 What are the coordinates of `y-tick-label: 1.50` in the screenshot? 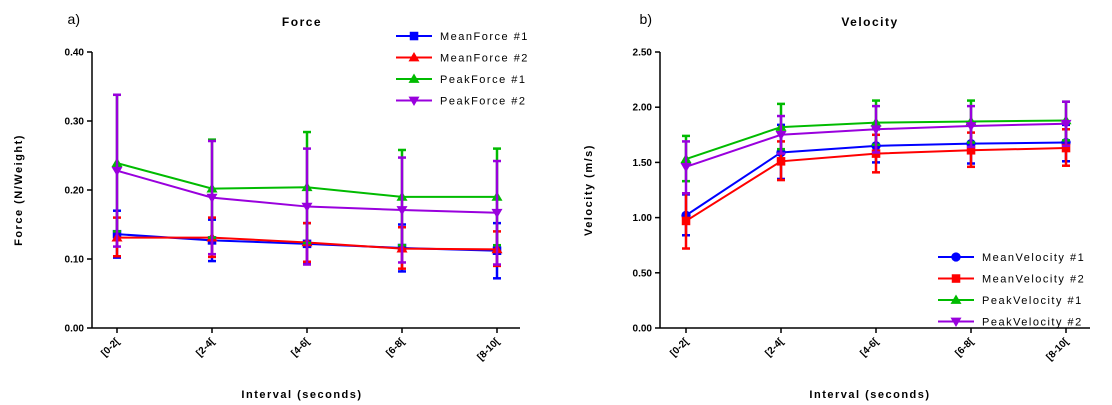 It's located at (643, 163).